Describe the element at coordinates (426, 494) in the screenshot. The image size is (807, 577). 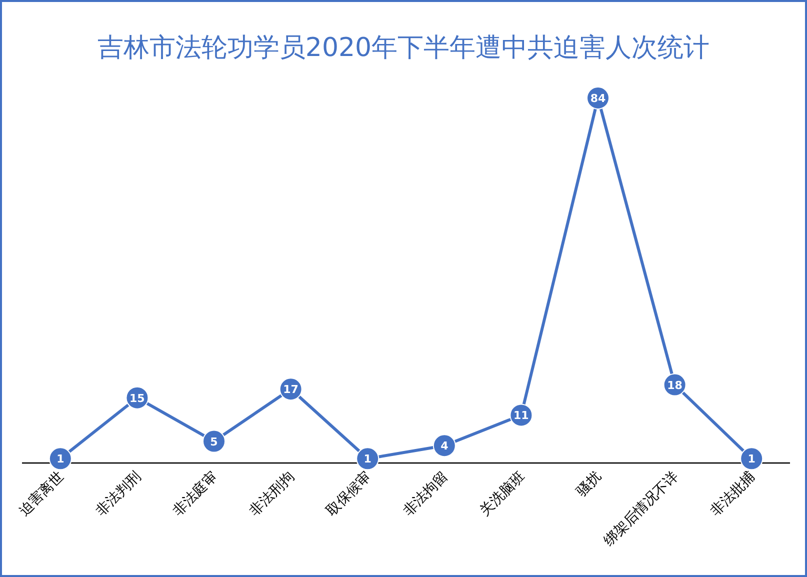
I see `x-tick-label: 非法拘留` at that location.